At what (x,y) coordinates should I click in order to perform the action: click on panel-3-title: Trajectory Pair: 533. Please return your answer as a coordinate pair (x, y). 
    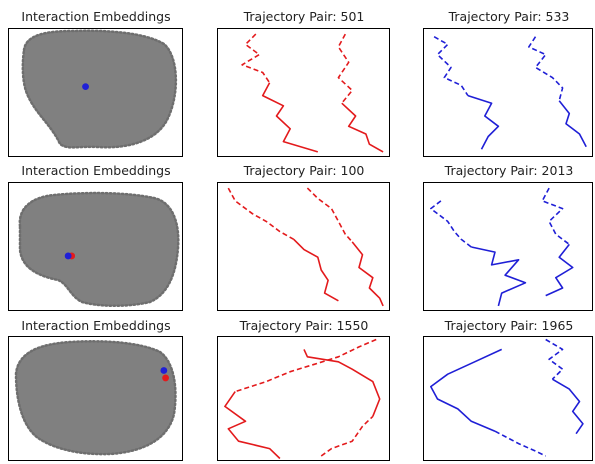
    Looking at the image, I should click on (509, 16).